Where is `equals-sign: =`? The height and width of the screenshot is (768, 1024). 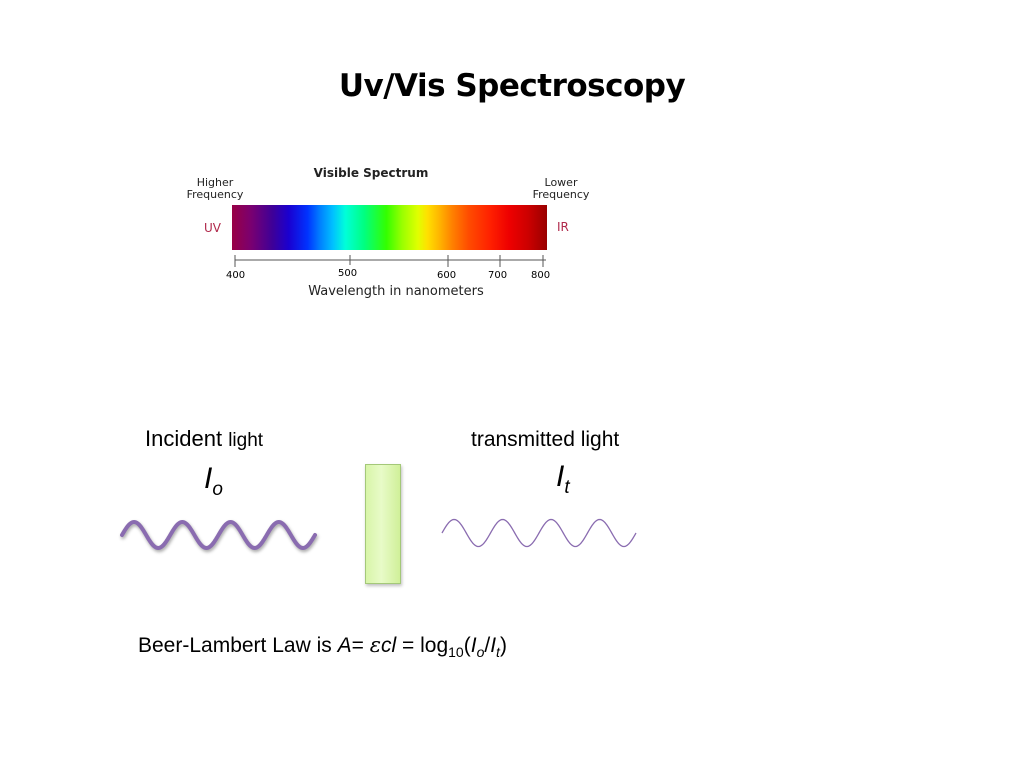
equals-sign: = is located at coordinates (360, 645).